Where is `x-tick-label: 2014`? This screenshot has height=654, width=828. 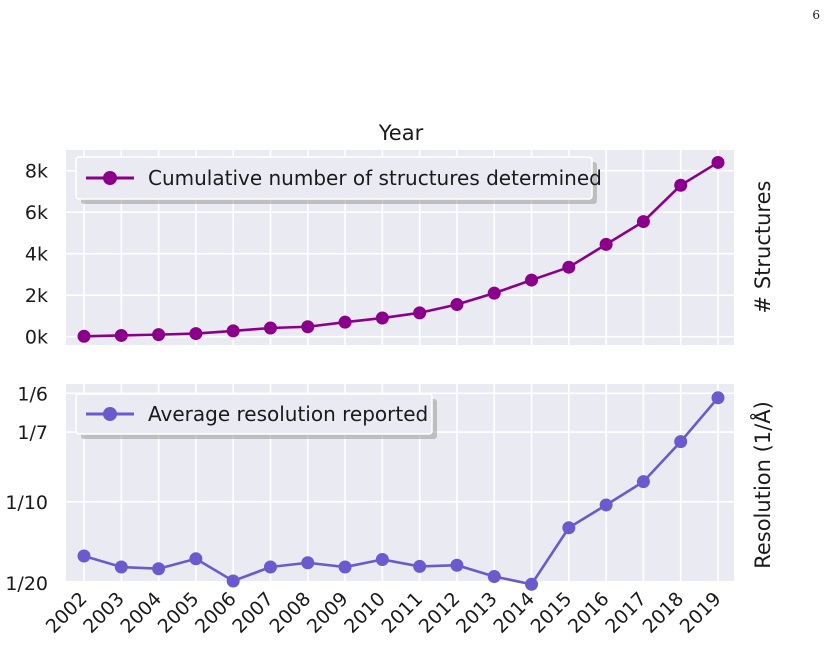 x-tick-label: 2014 is located at coordinates (514, 613).